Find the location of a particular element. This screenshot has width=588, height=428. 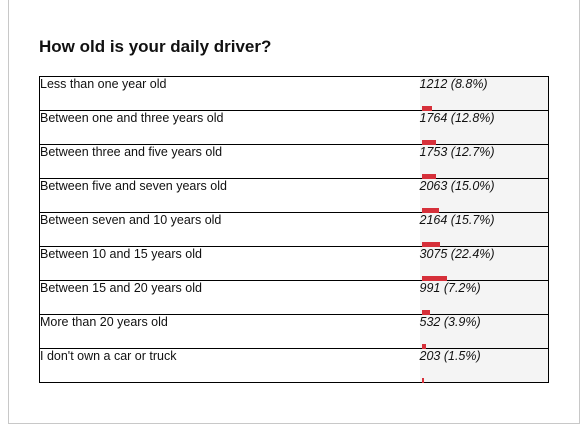

poll-option-row: Between 15 and 20 years old 991 (7.2%) is located at coordinates (294, 297).